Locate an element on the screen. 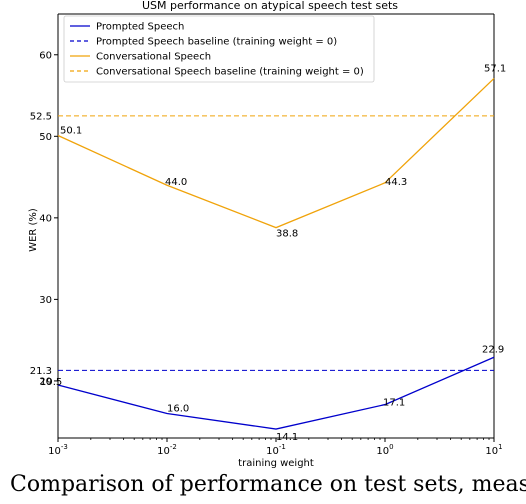 Image resolution: width=526 pixels, height=504 pixels. data-label: 19.5 is located at coordinates (51, 382).